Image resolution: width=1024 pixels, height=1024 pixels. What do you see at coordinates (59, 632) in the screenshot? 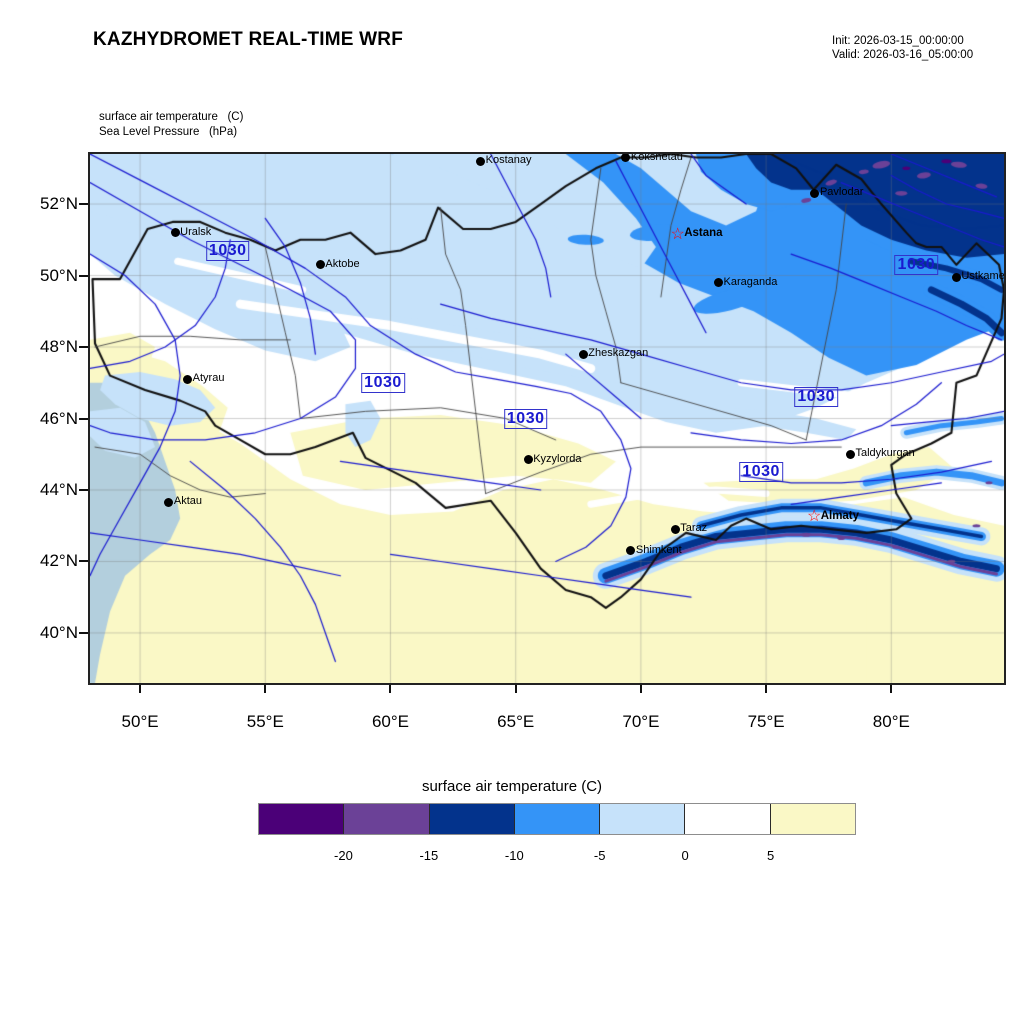
I see `latitude-tick-label: 40°N` at bounding box center [59, 632].